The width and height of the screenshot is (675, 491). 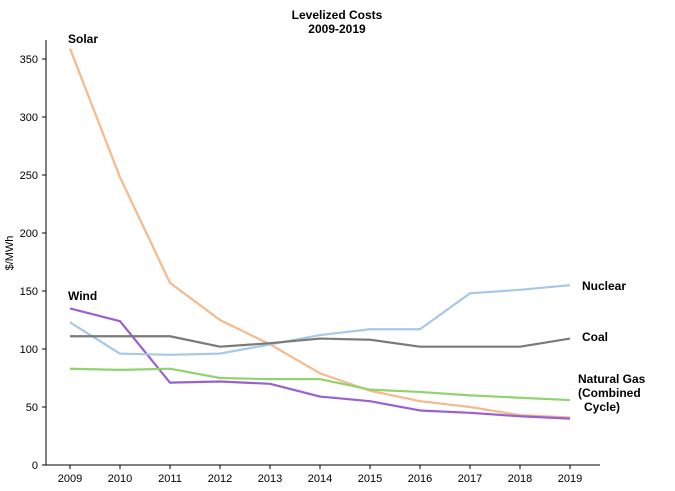 I want to click on y-axis-label: $/MWh, so click(x=10, y=253).